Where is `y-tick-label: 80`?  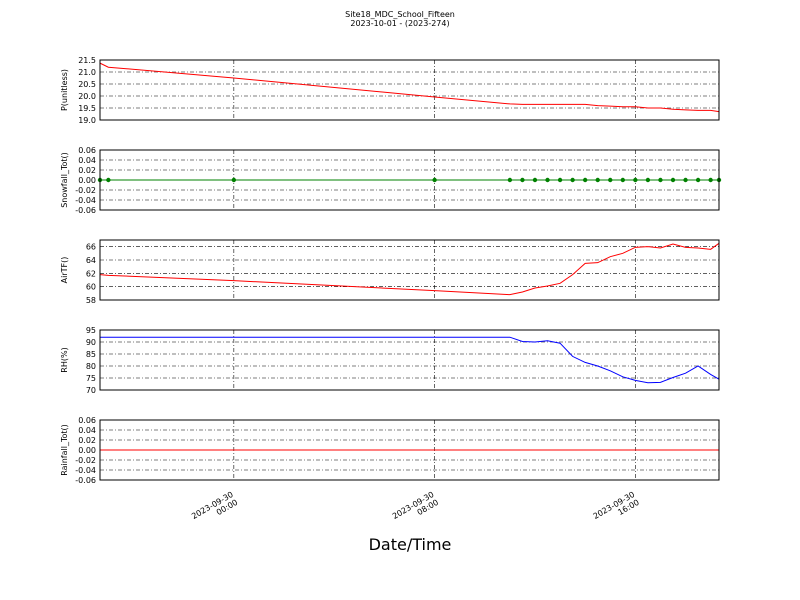
y-tick-label: 80 is located at coordinates (91, 366).